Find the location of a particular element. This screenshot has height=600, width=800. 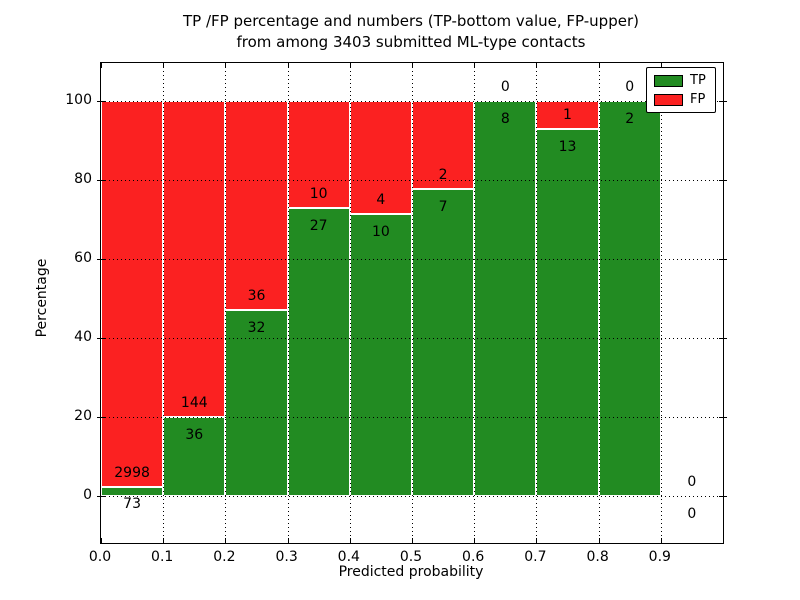

legend-label-tp: TP is located at coordinates (698, 80).